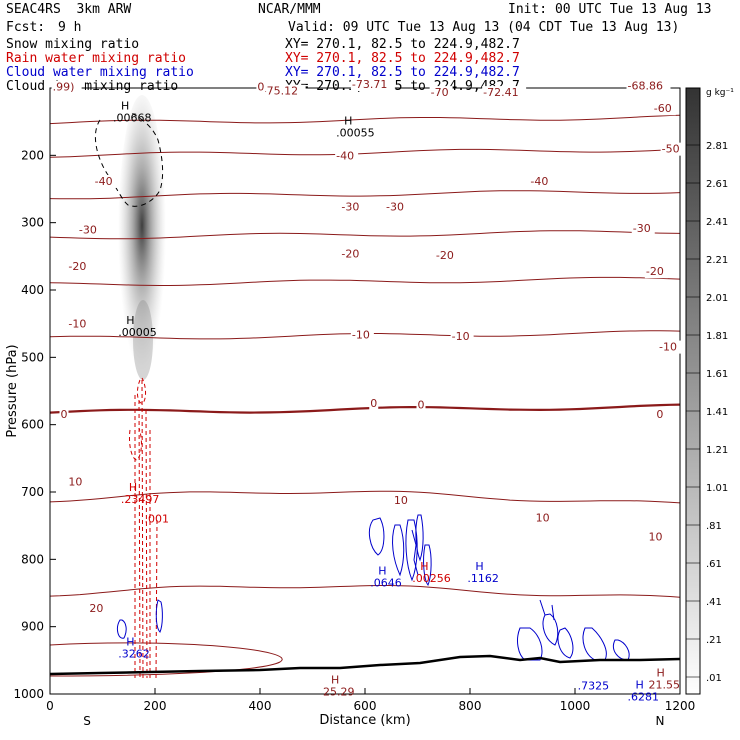 The width and height of the screenshot is (740, 740). What do you see at coordinates (32, 627) in the screenshot?
I see `y-tick-label: 900` at bounding box center [32, 627].